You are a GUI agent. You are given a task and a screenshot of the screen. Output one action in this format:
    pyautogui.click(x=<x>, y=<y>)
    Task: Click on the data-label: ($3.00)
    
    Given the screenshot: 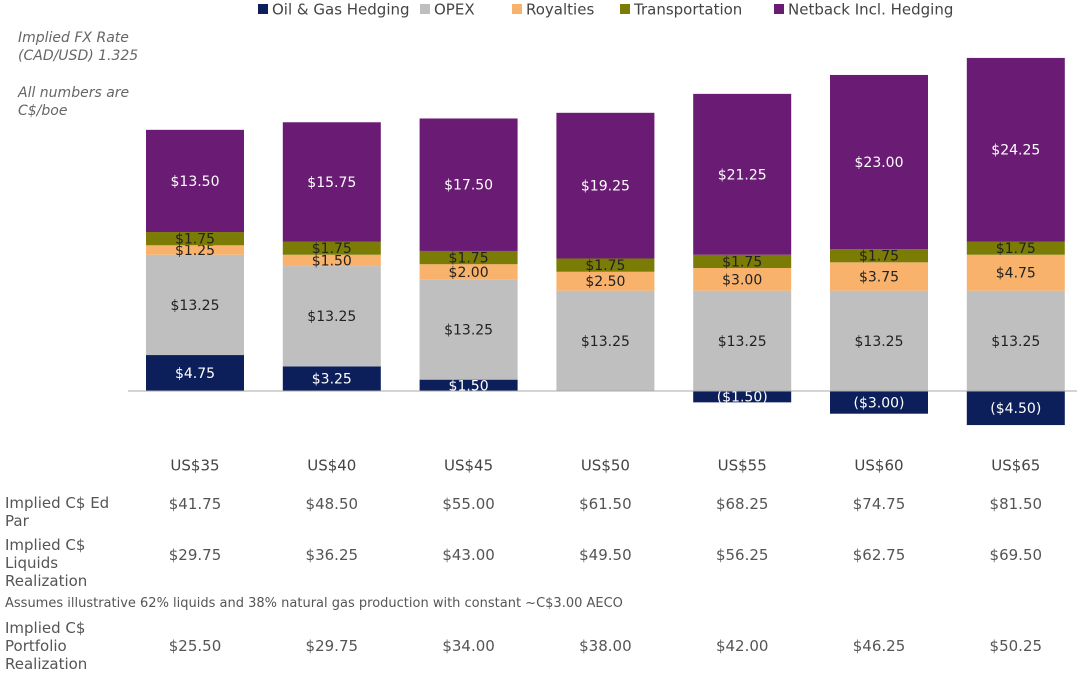 What is the action you would take?
    pyautogui.click(x=878, y=403)
    